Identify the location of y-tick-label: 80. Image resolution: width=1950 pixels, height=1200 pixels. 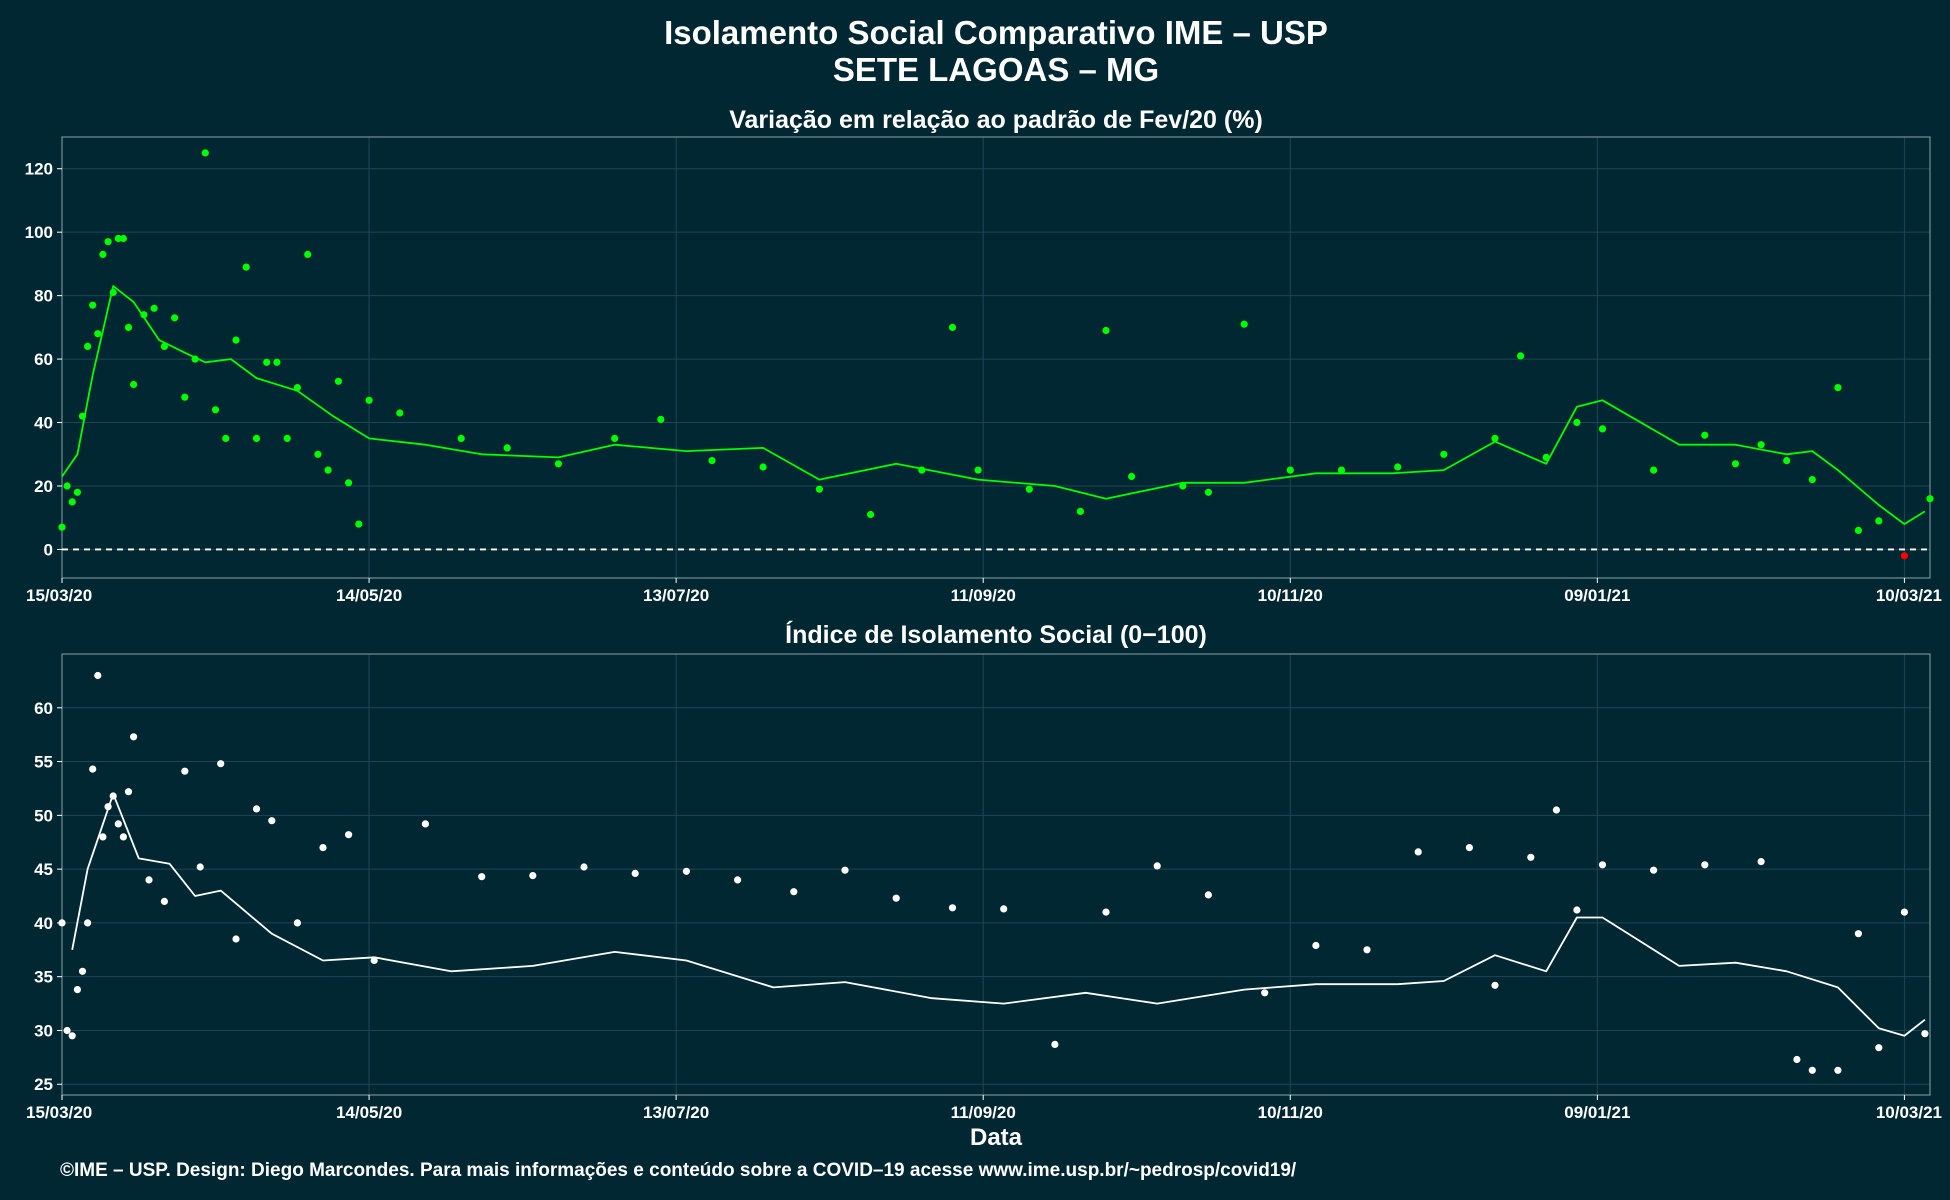
(43, 296).